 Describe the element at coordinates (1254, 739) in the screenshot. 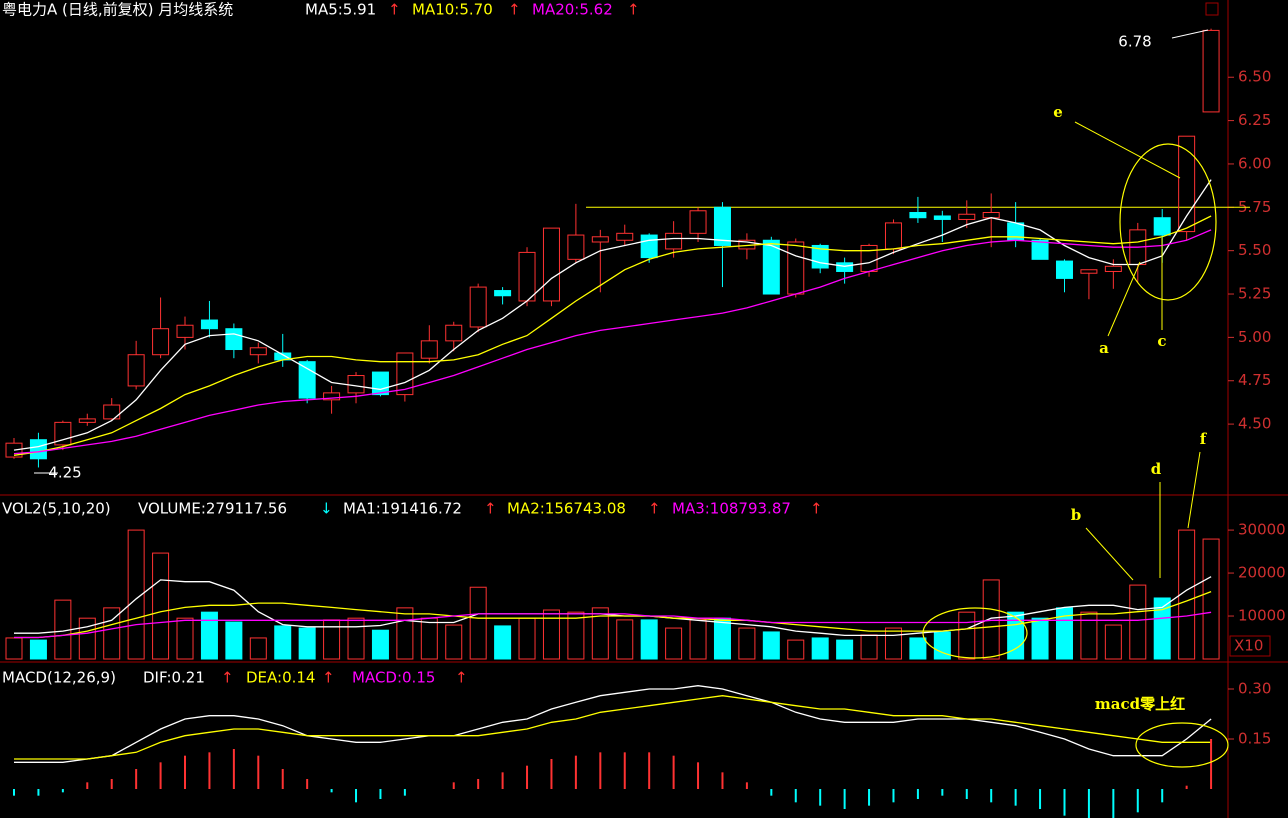

I see `y-tick-label: 0.15` at that location.